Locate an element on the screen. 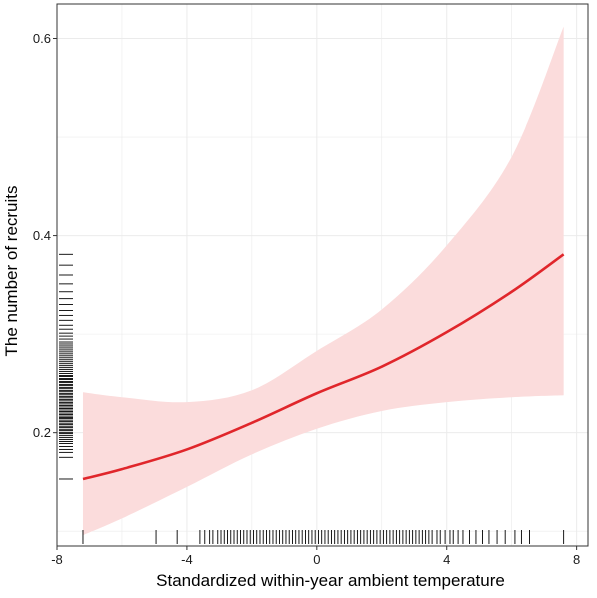 The image size is (597, 598). x-tick-label: -8 is located at coordinates (57, 559).